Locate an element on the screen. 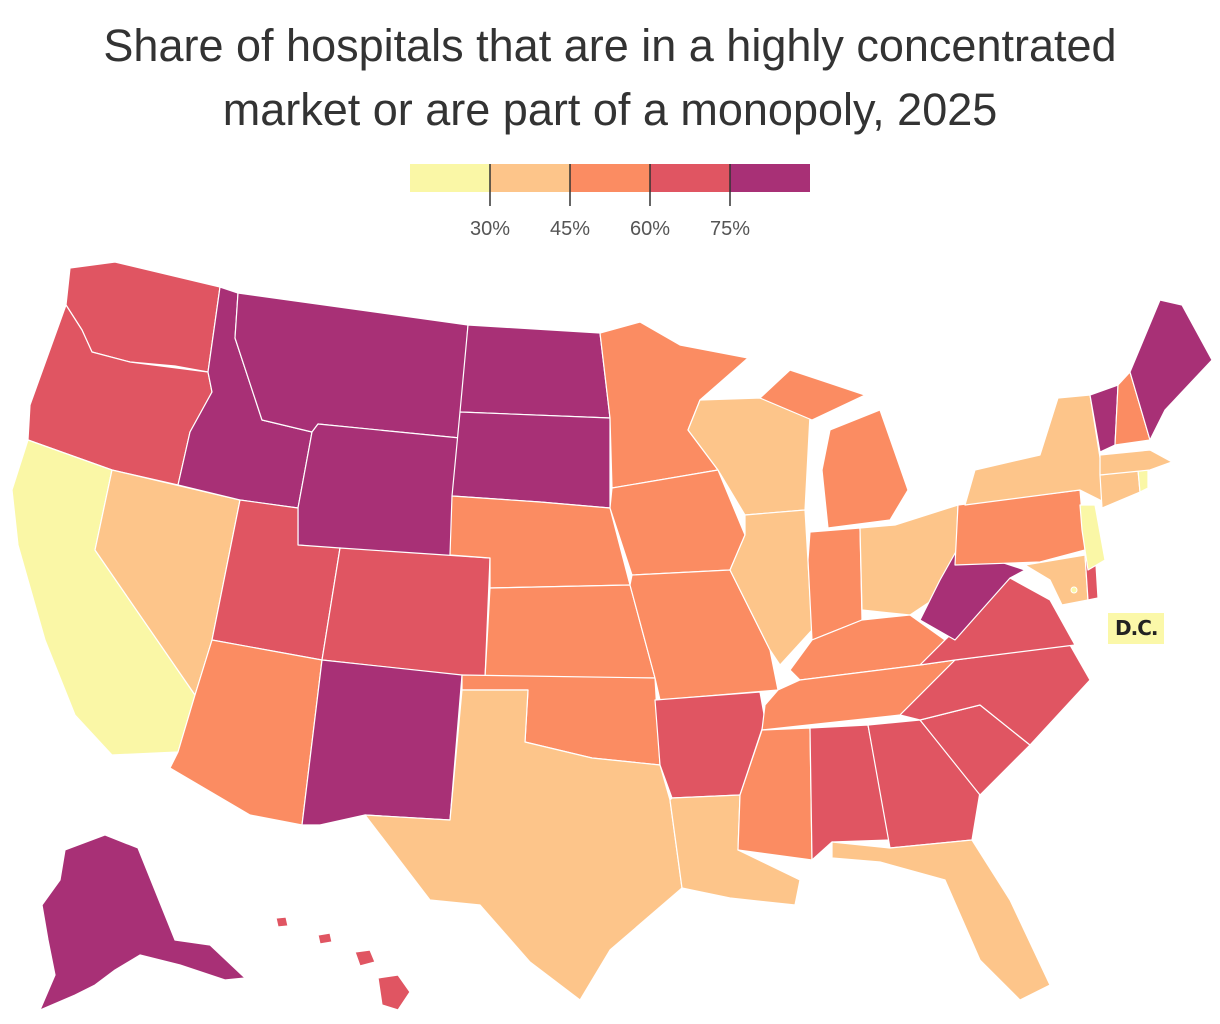 This screenshot has width=1220, height=1024. legend-tick-label-3: 60% is located at coordinates (650, 229).